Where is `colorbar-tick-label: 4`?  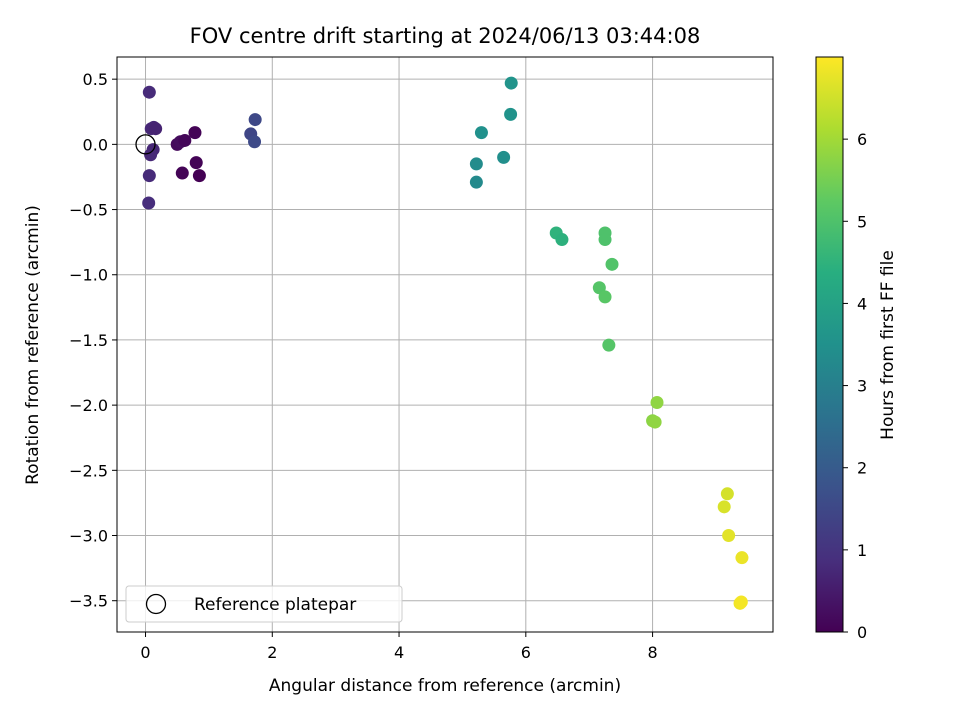
colorbar-tick-label: 4 is located at coordinates (862, 303).